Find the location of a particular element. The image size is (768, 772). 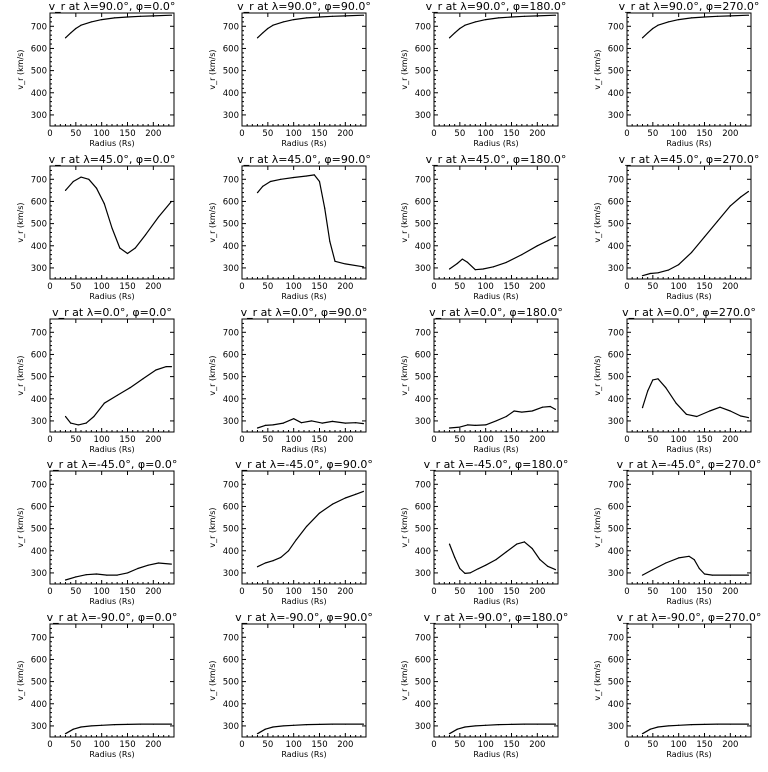

chart-title: v_r at λ=0.0°, φ=180.0° is located at coordinates (496, 312).